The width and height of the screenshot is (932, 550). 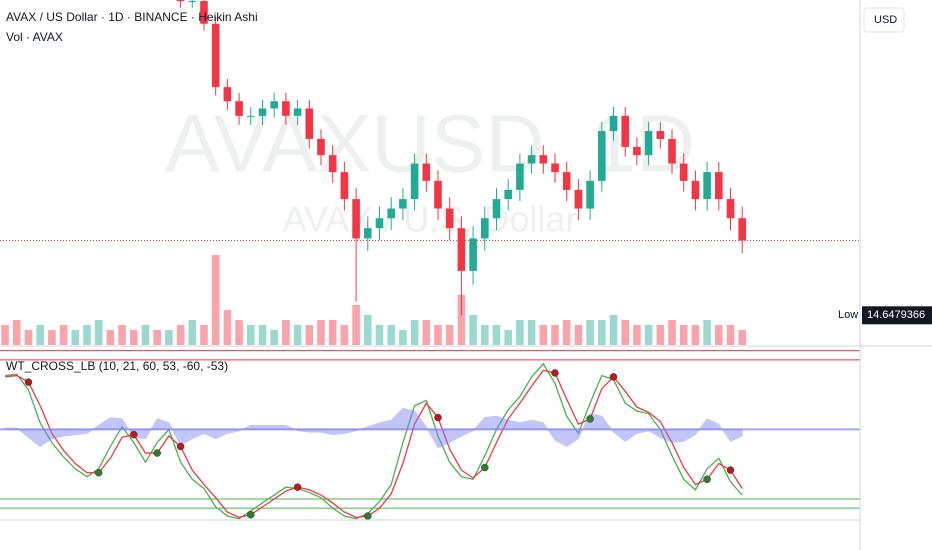 I want to click on currency: USD, so click(x=885, y=20).